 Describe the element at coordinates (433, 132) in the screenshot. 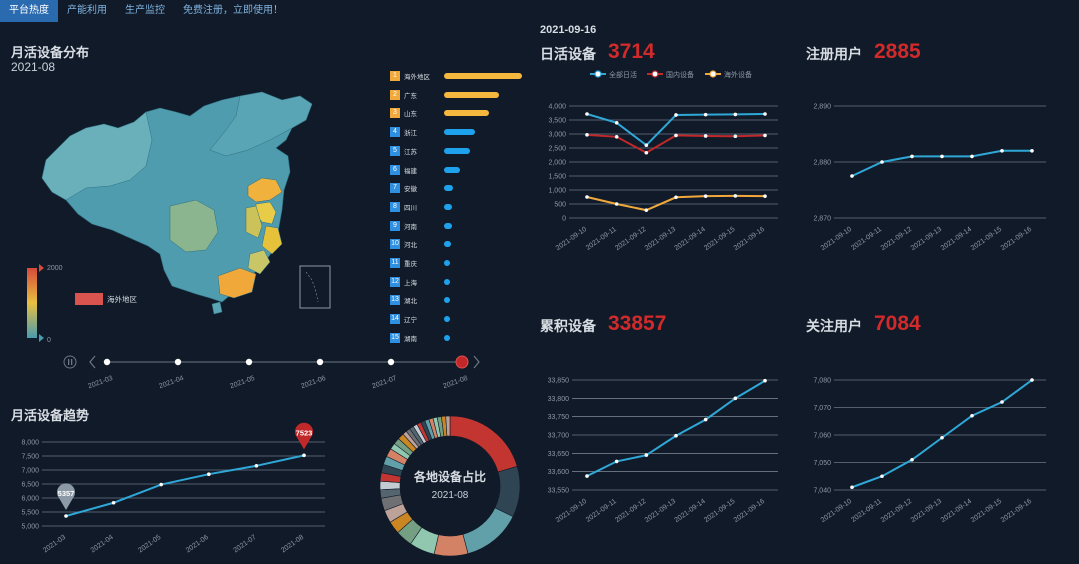

I see `ranking-row: 4 浙江` at that location.